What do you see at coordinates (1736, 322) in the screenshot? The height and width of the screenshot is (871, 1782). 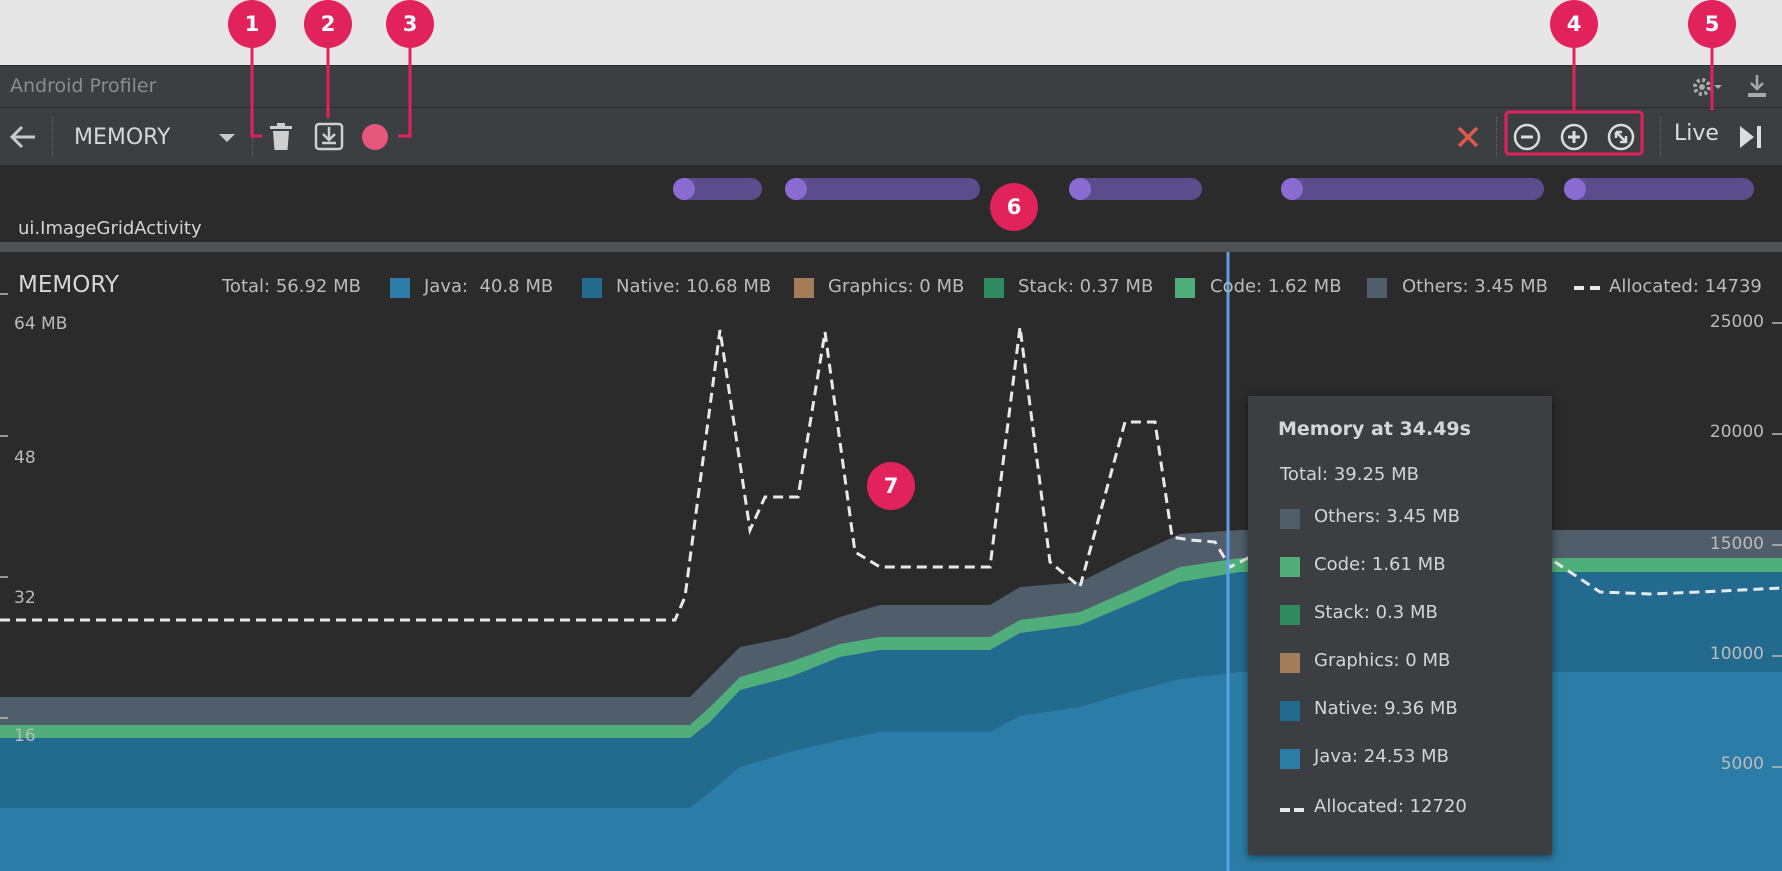 I see `y-axis-right-label: 25000` at bounding box center [1736, 322].